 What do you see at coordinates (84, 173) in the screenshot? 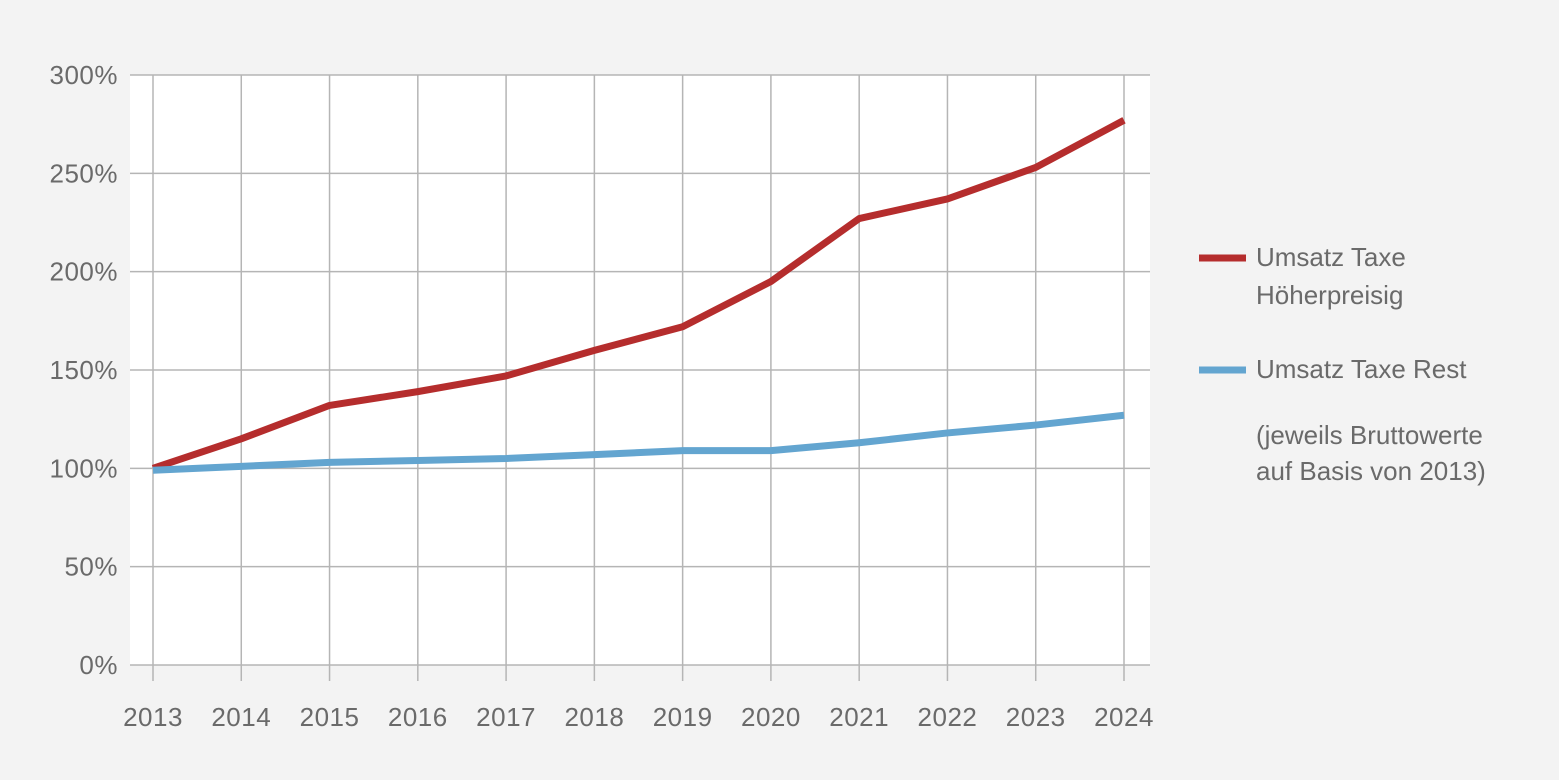
I see `y-tick-label: 250%` at bounding box center [84, 173].